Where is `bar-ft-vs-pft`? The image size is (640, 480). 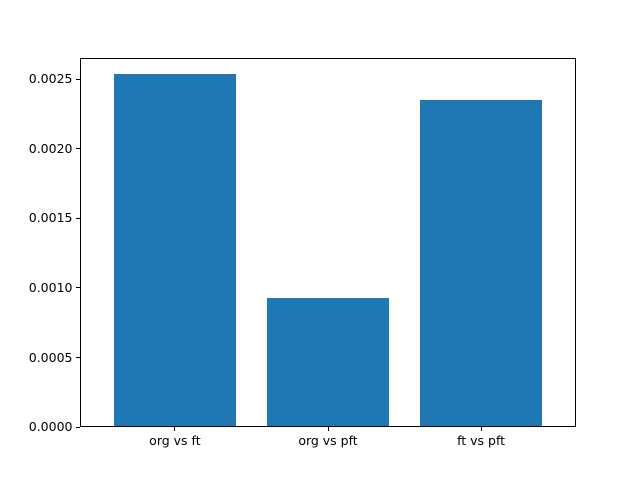 bar-ft-vs-pft is located at coordinates (481, 263).